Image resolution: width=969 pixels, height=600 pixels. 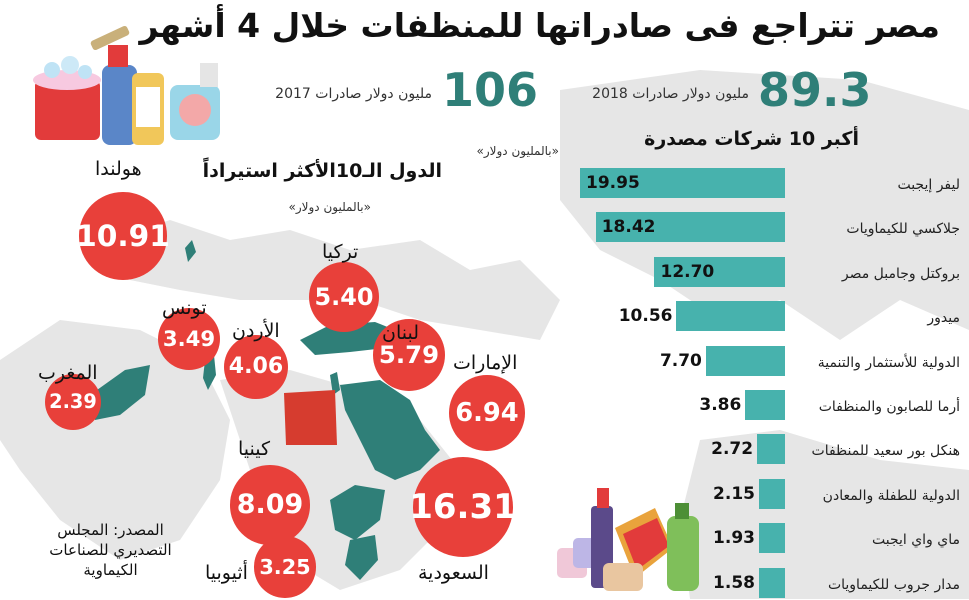 What do you see at coordinates (361, 557) in the screenshot?
I see `kenya-shape` at bounding box center [361, 557].